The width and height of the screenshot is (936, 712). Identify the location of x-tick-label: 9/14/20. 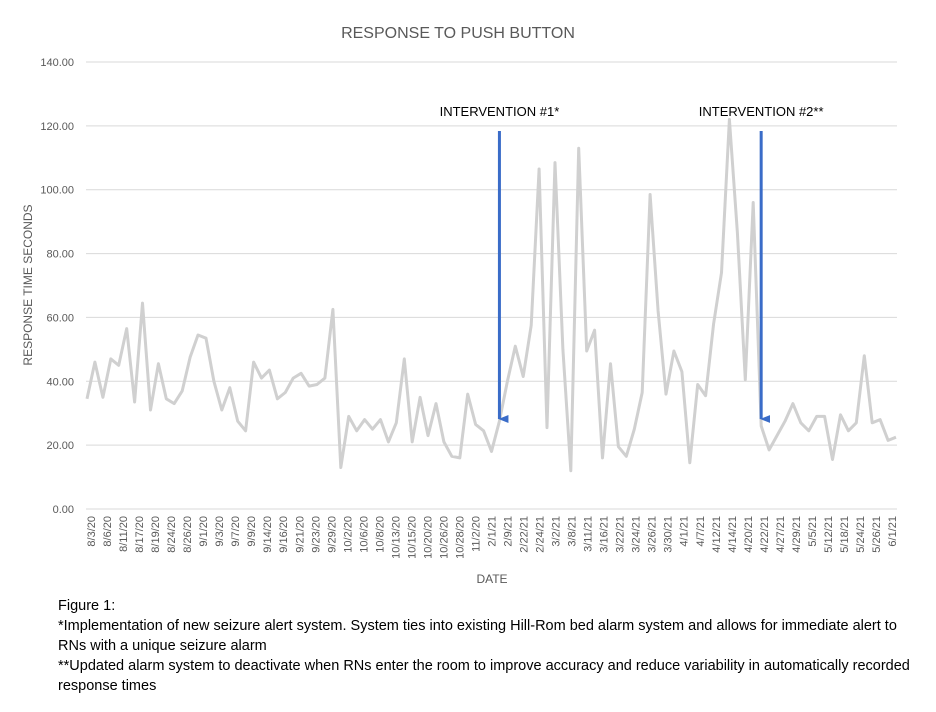
(268, 534).